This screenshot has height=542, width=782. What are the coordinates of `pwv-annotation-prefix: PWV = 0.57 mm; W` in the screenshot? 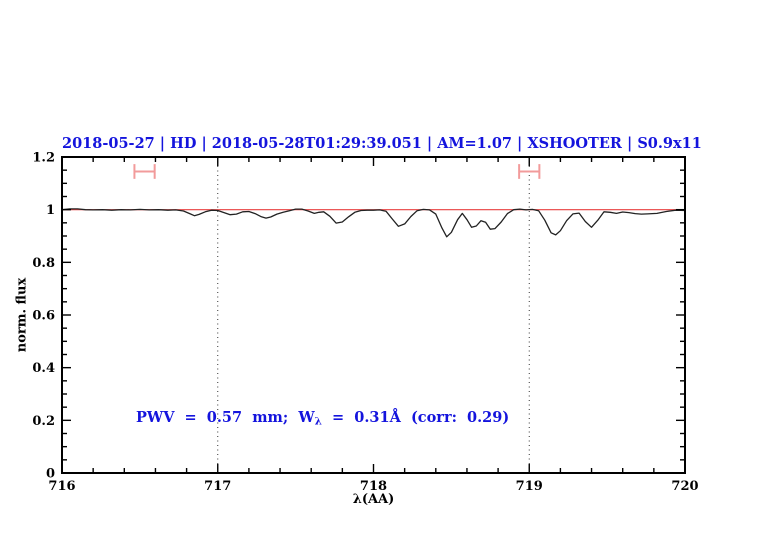 It's located at (225, 417).